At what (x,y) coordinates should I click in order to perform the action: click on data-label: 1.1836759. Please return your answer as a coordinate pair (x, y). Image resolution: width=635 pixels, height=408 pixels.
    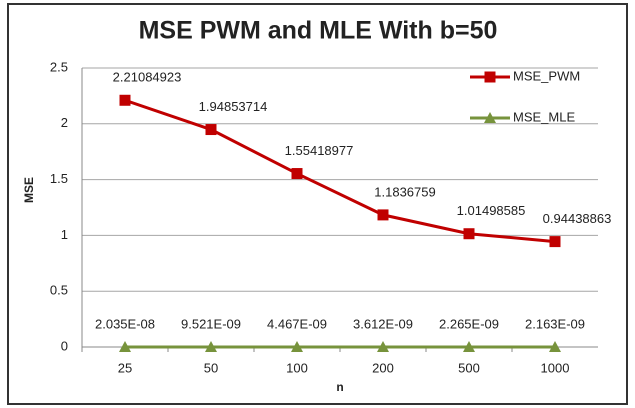
    Looking at the image, I should click on (404, 191).